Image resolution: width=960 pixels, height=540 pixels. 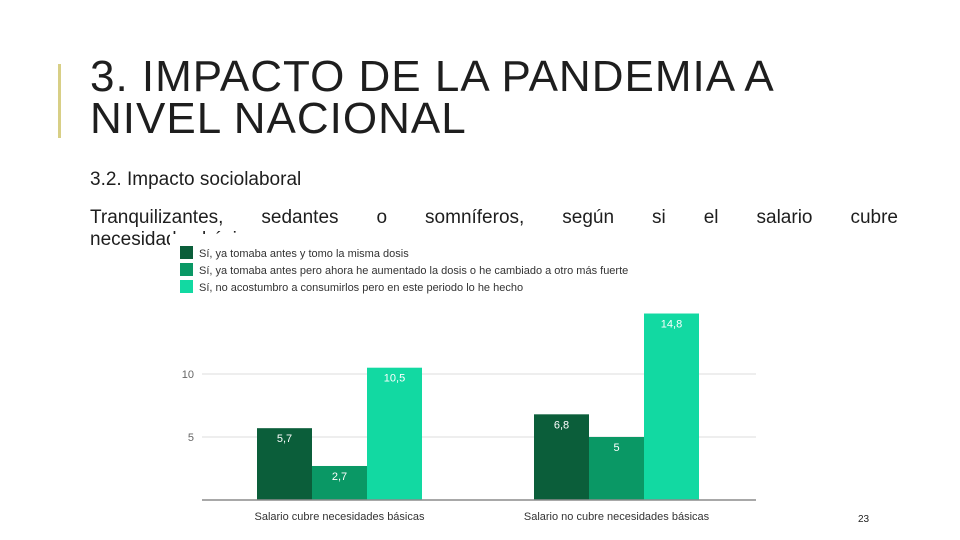 What do you see at coordinates (284, 439) in the screenshot?
I see `data-label-1-1: 5,7` at bounding box center [284, 439].